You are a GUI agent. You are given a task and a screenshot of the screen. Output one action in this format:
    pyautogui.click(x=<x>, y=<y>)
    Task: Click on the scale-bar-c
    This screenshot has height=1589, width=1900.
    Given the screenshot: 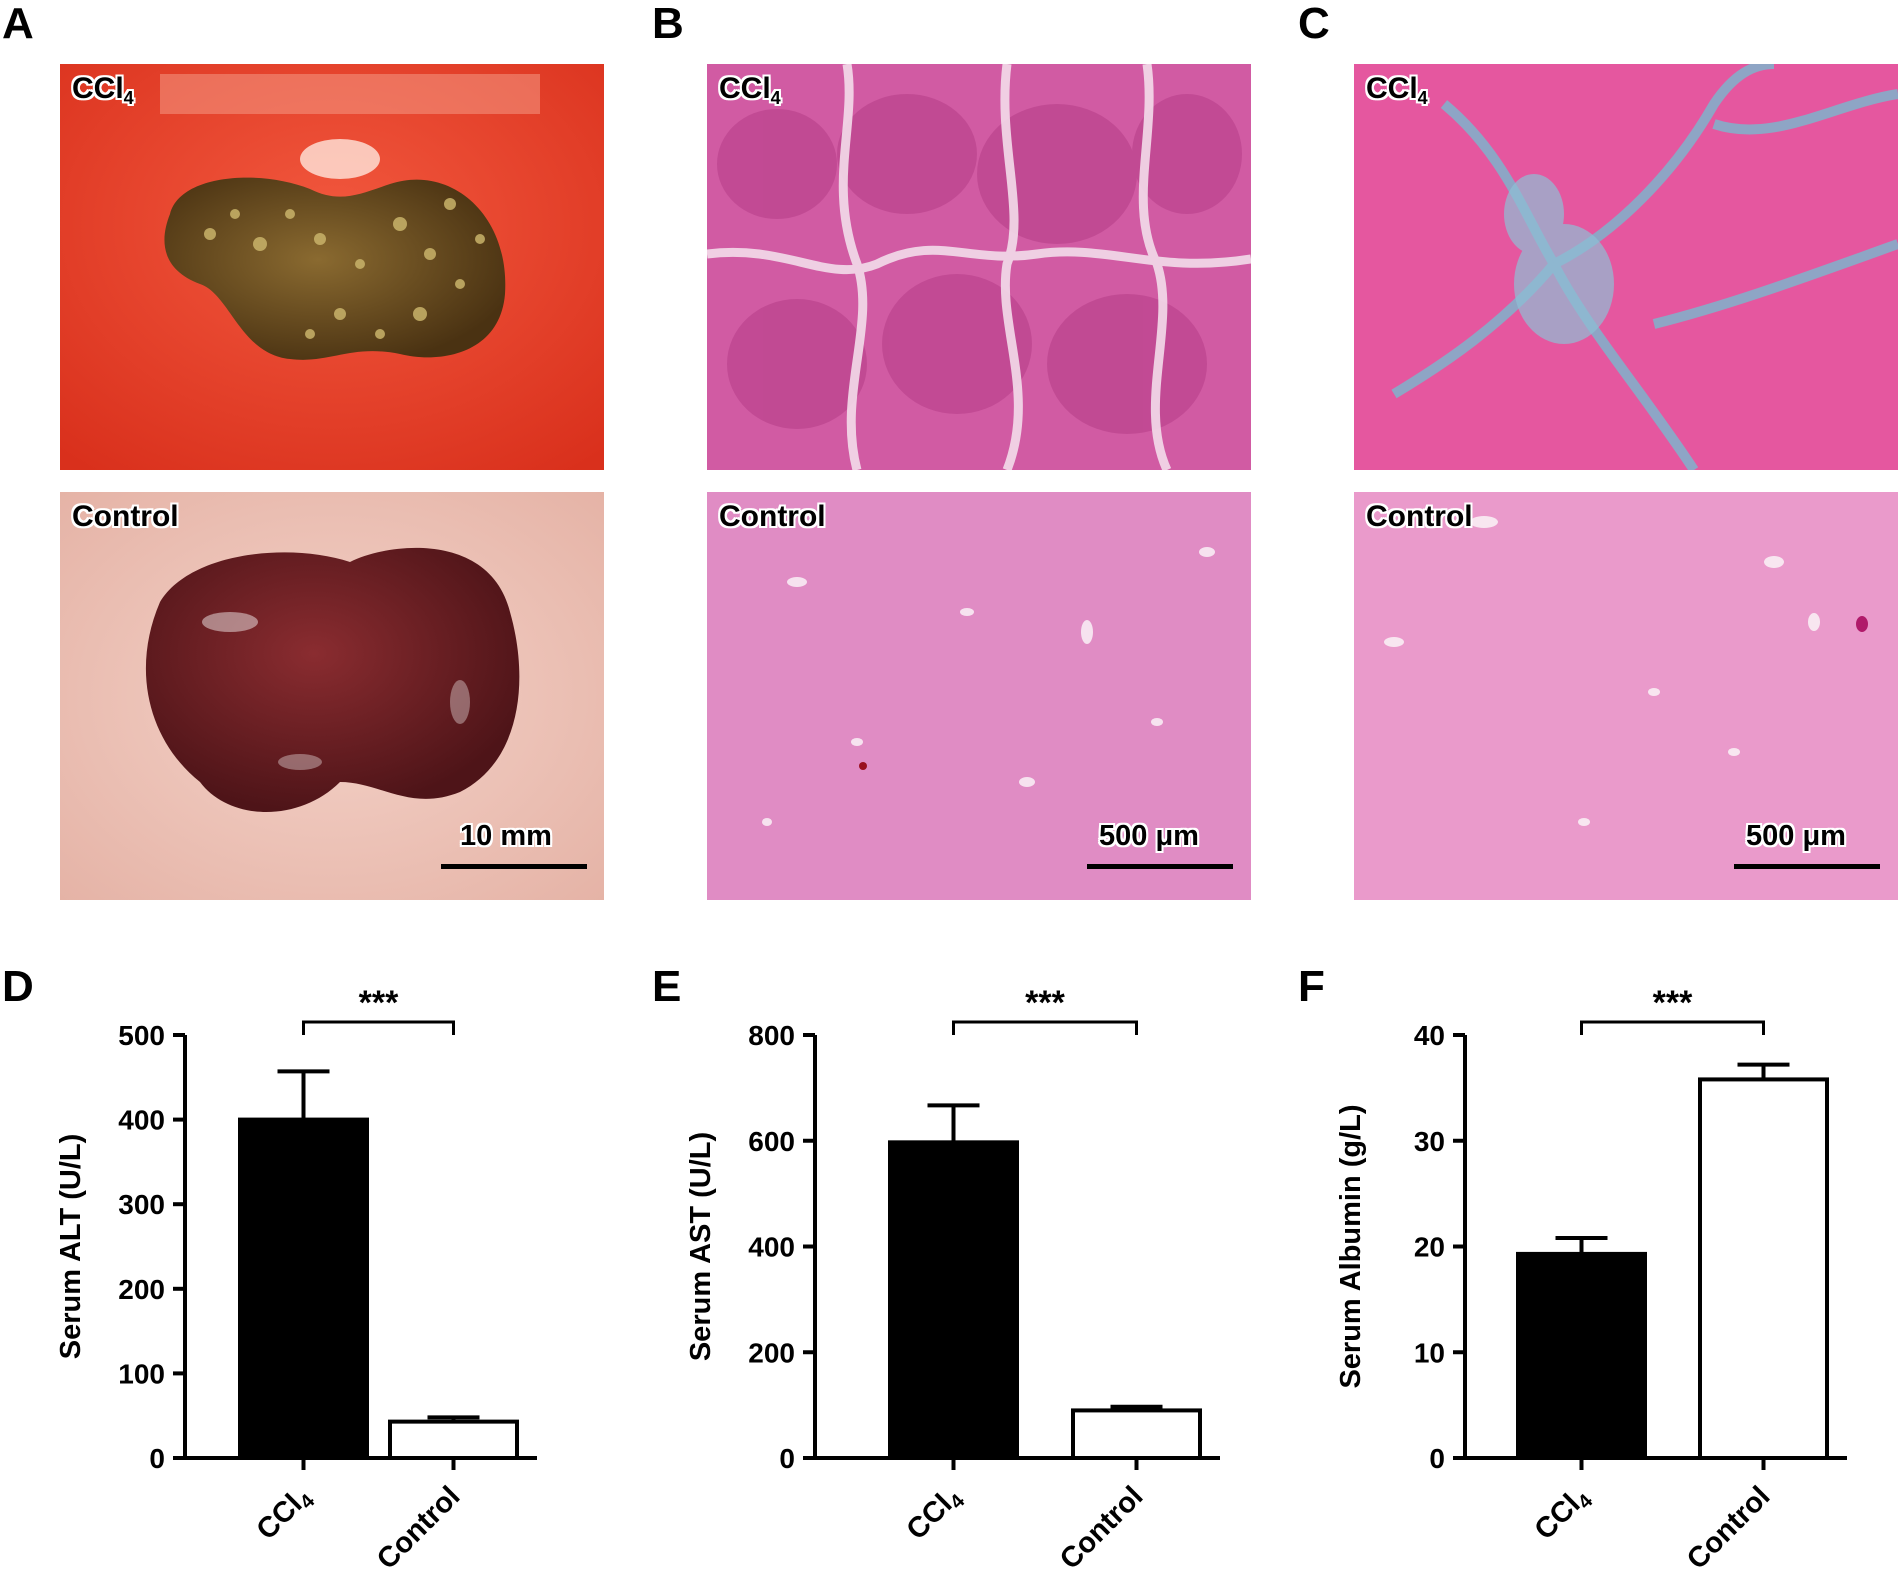 What is the action you would take?
    pyautogui.click(x=1807, y=866)
    